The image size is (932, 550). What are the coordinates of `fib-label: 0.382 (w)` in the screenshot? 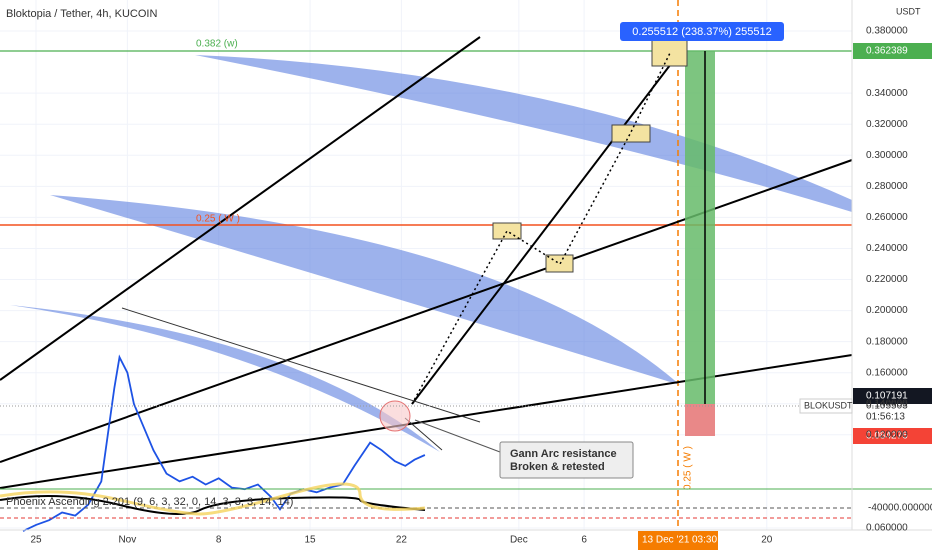 It's located at (217, 44).